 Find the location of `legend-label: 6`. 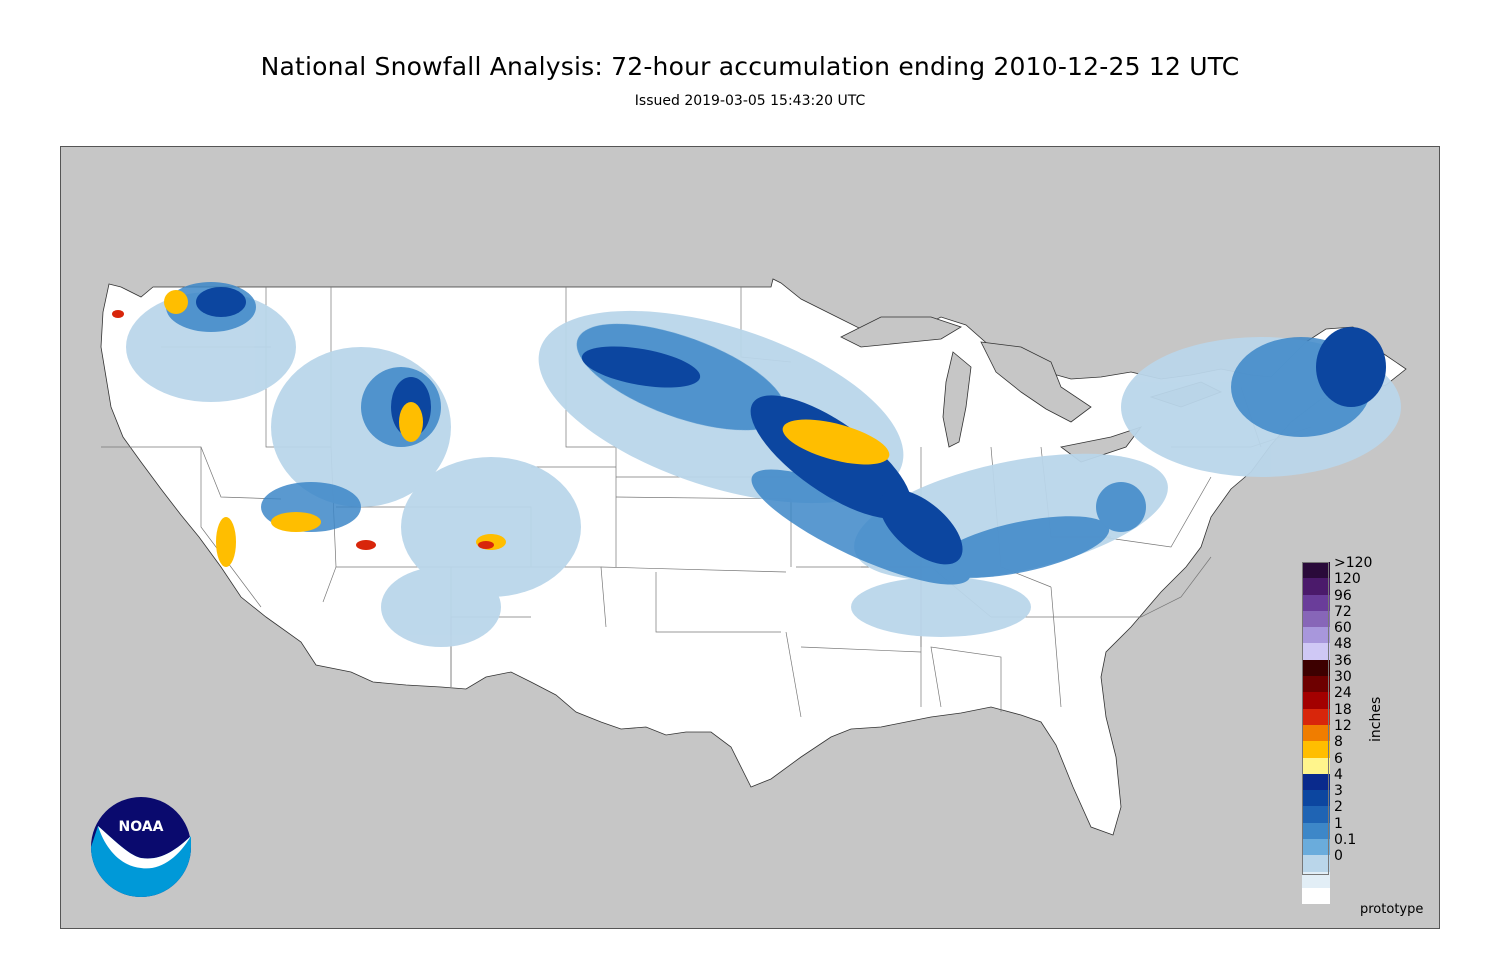

legend-label: 6 is located at coordinates (1338, 758).